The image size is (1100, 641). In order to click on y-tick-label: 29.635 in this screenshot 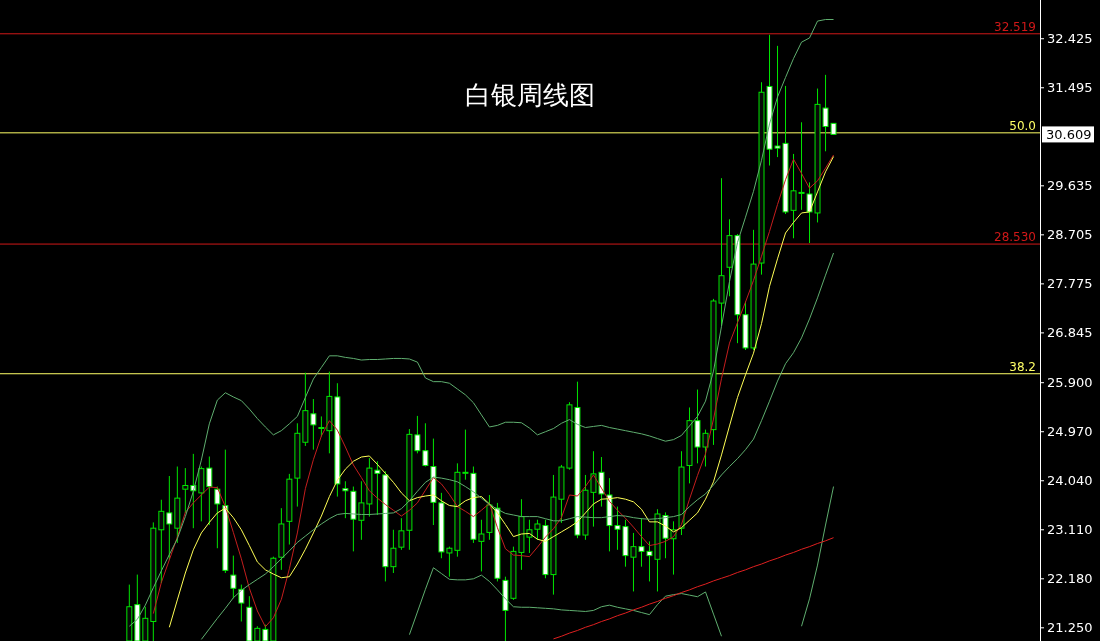, I will do `click(1070, 186)`.